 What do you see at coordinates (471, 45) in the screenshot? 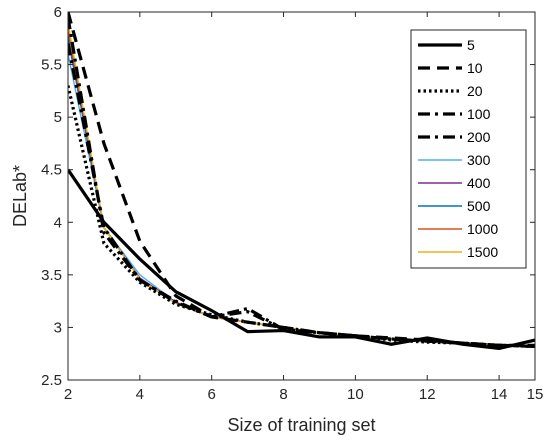
I see `legend-label-5: 5` at bounding box center [471, 45].